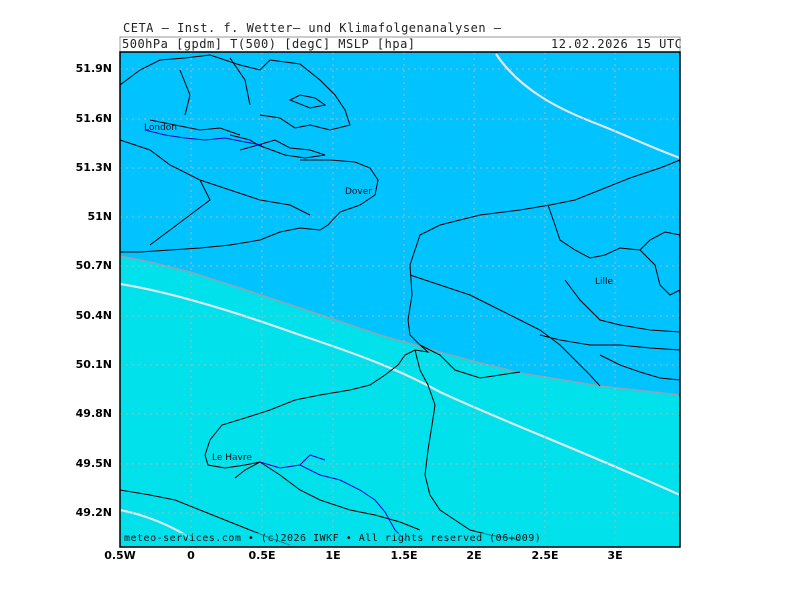 The width and height of the screenshot is (800, 600). What do you see at coordinates (269, 44) in the screenshot?
I see `header-params: 500hPa [gpdm] T(500) [degC] MSLP [hpa]` at bounding box center [269, 44].